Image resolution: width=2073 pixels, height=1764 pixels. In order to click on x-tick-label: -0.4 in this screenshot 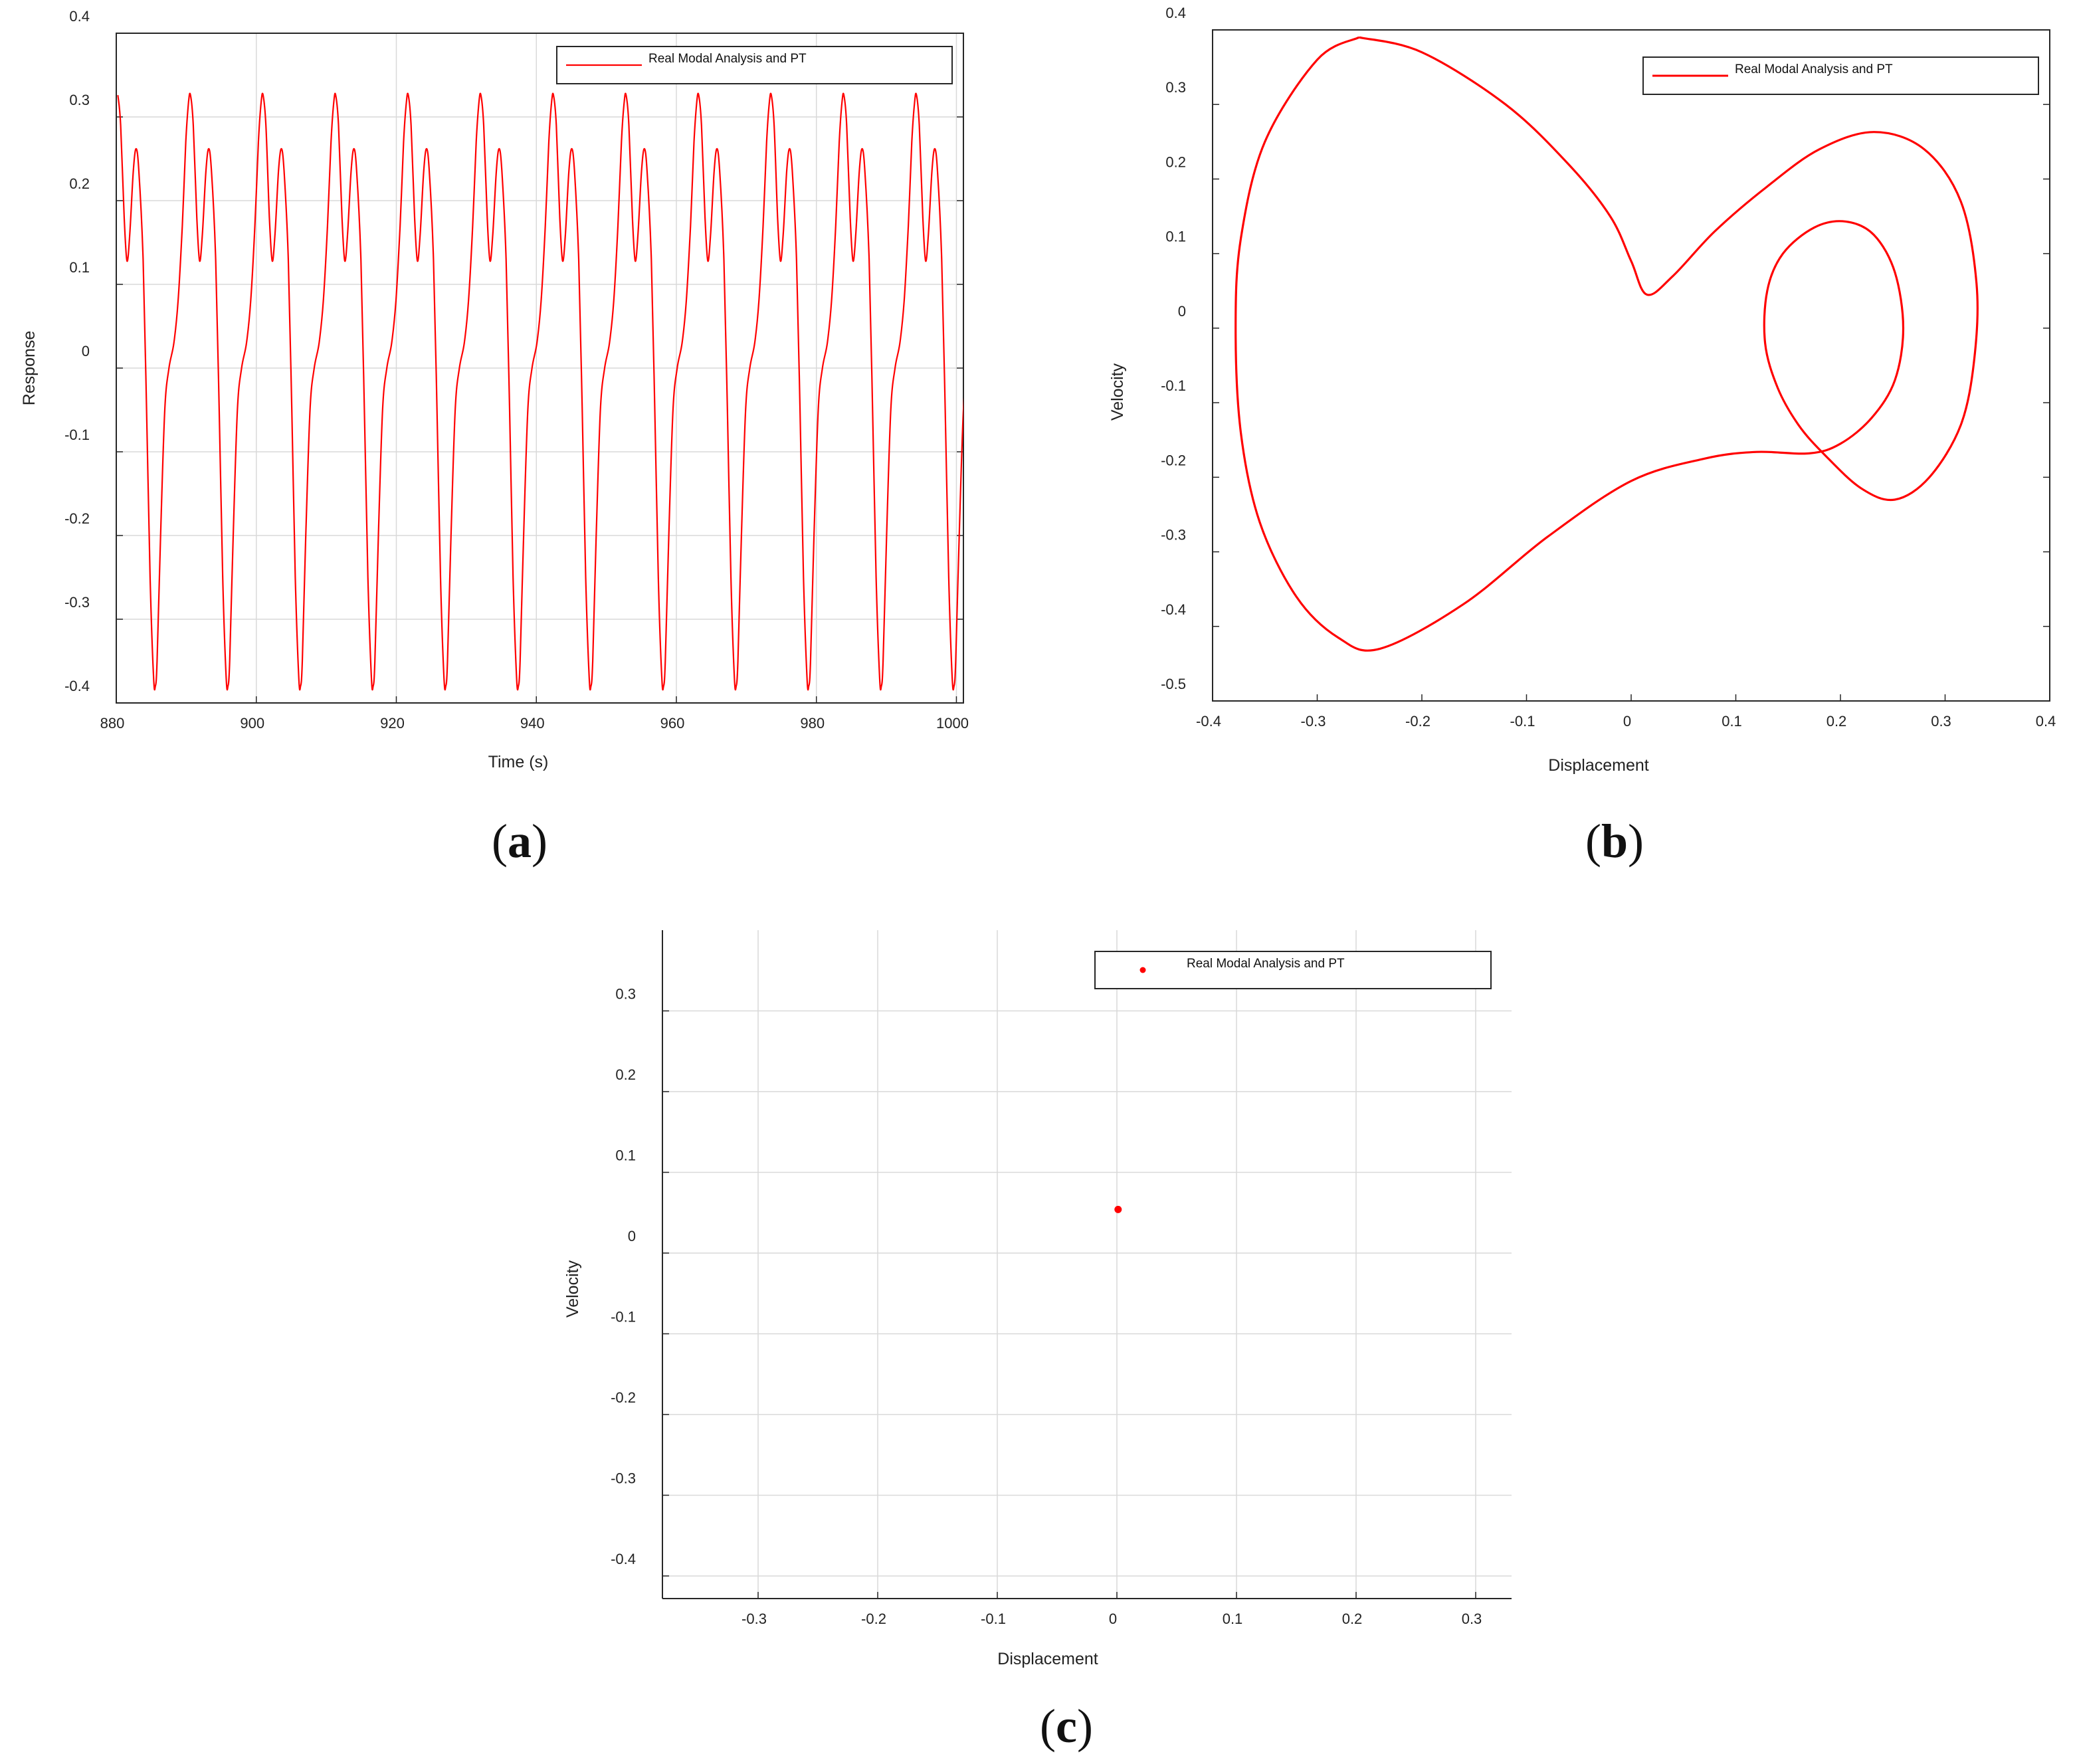, I will do `click(1208, 721)`.